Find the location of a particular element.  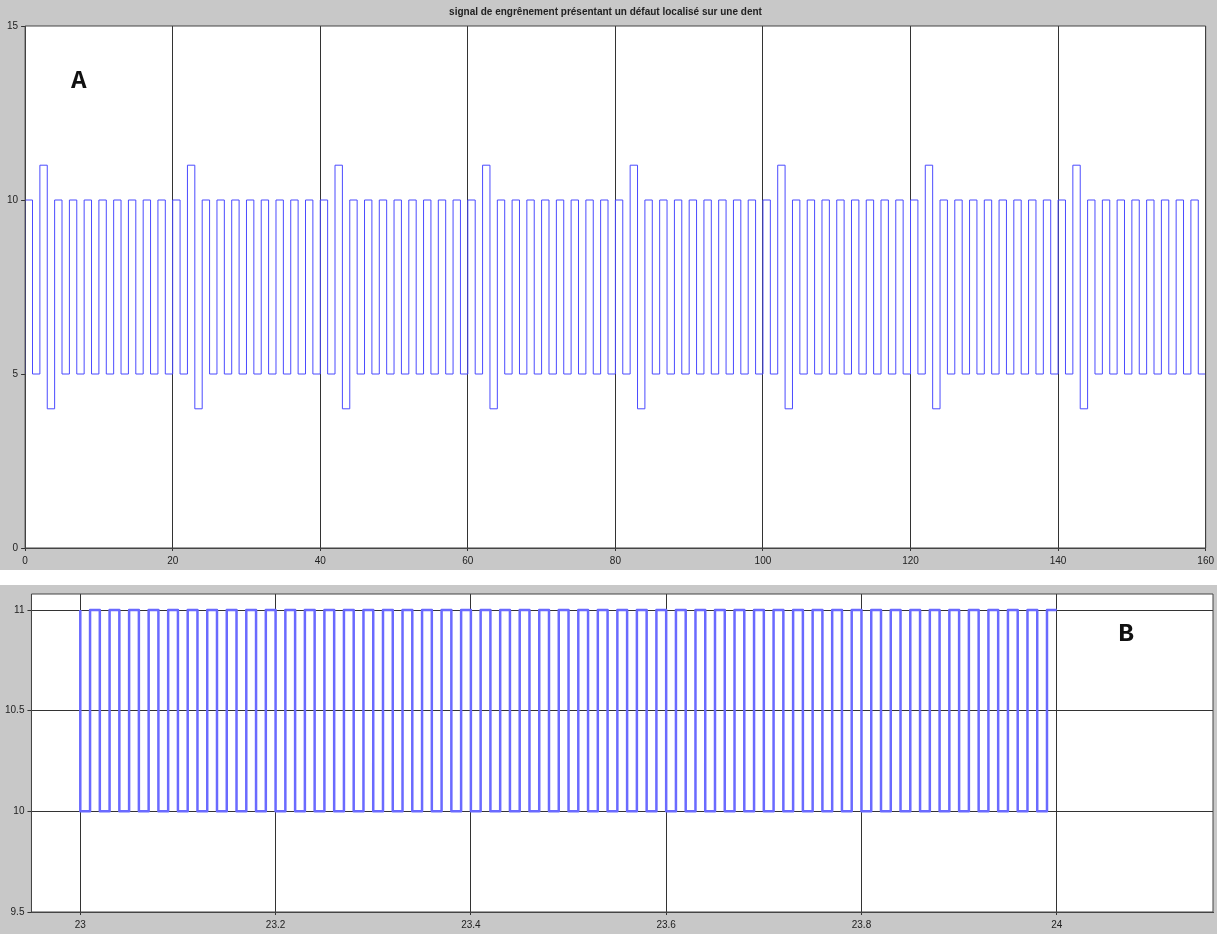

y-tick-label: 15 is located at coordinates (13, 25).